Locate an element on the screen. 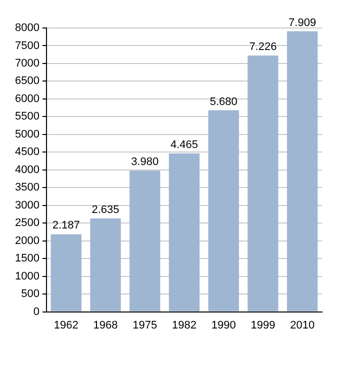  y-tick-label: 2500 is located at coordinates (27, 223).